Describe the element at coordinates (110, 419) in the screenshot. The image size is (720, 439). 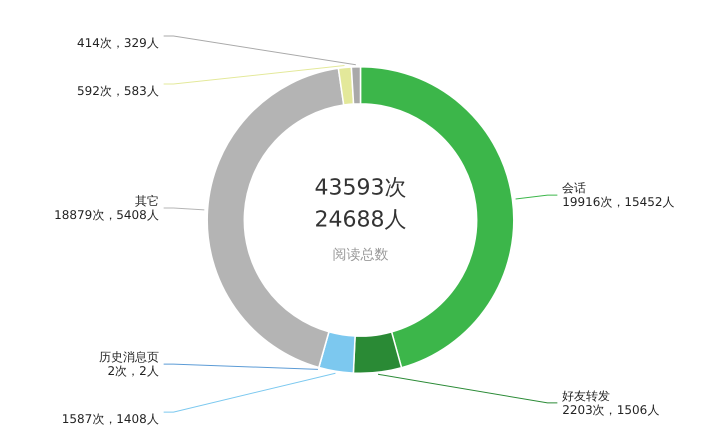
I see `data-label: 1587次，1408人` at that location.